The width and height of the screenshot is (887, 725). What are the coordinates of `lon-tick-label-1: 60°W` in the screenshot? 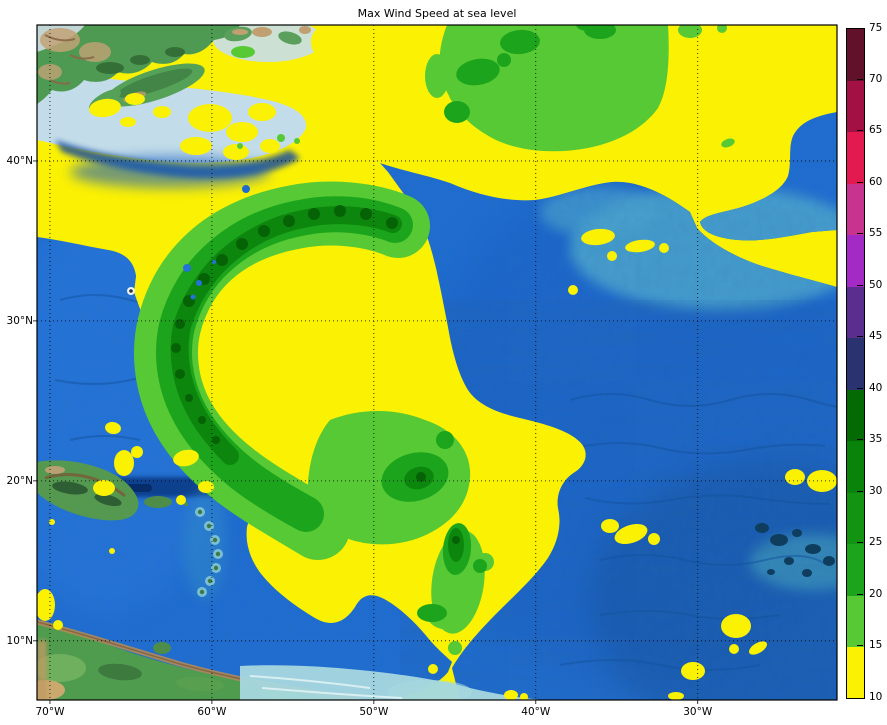 It's located at (212, 712).